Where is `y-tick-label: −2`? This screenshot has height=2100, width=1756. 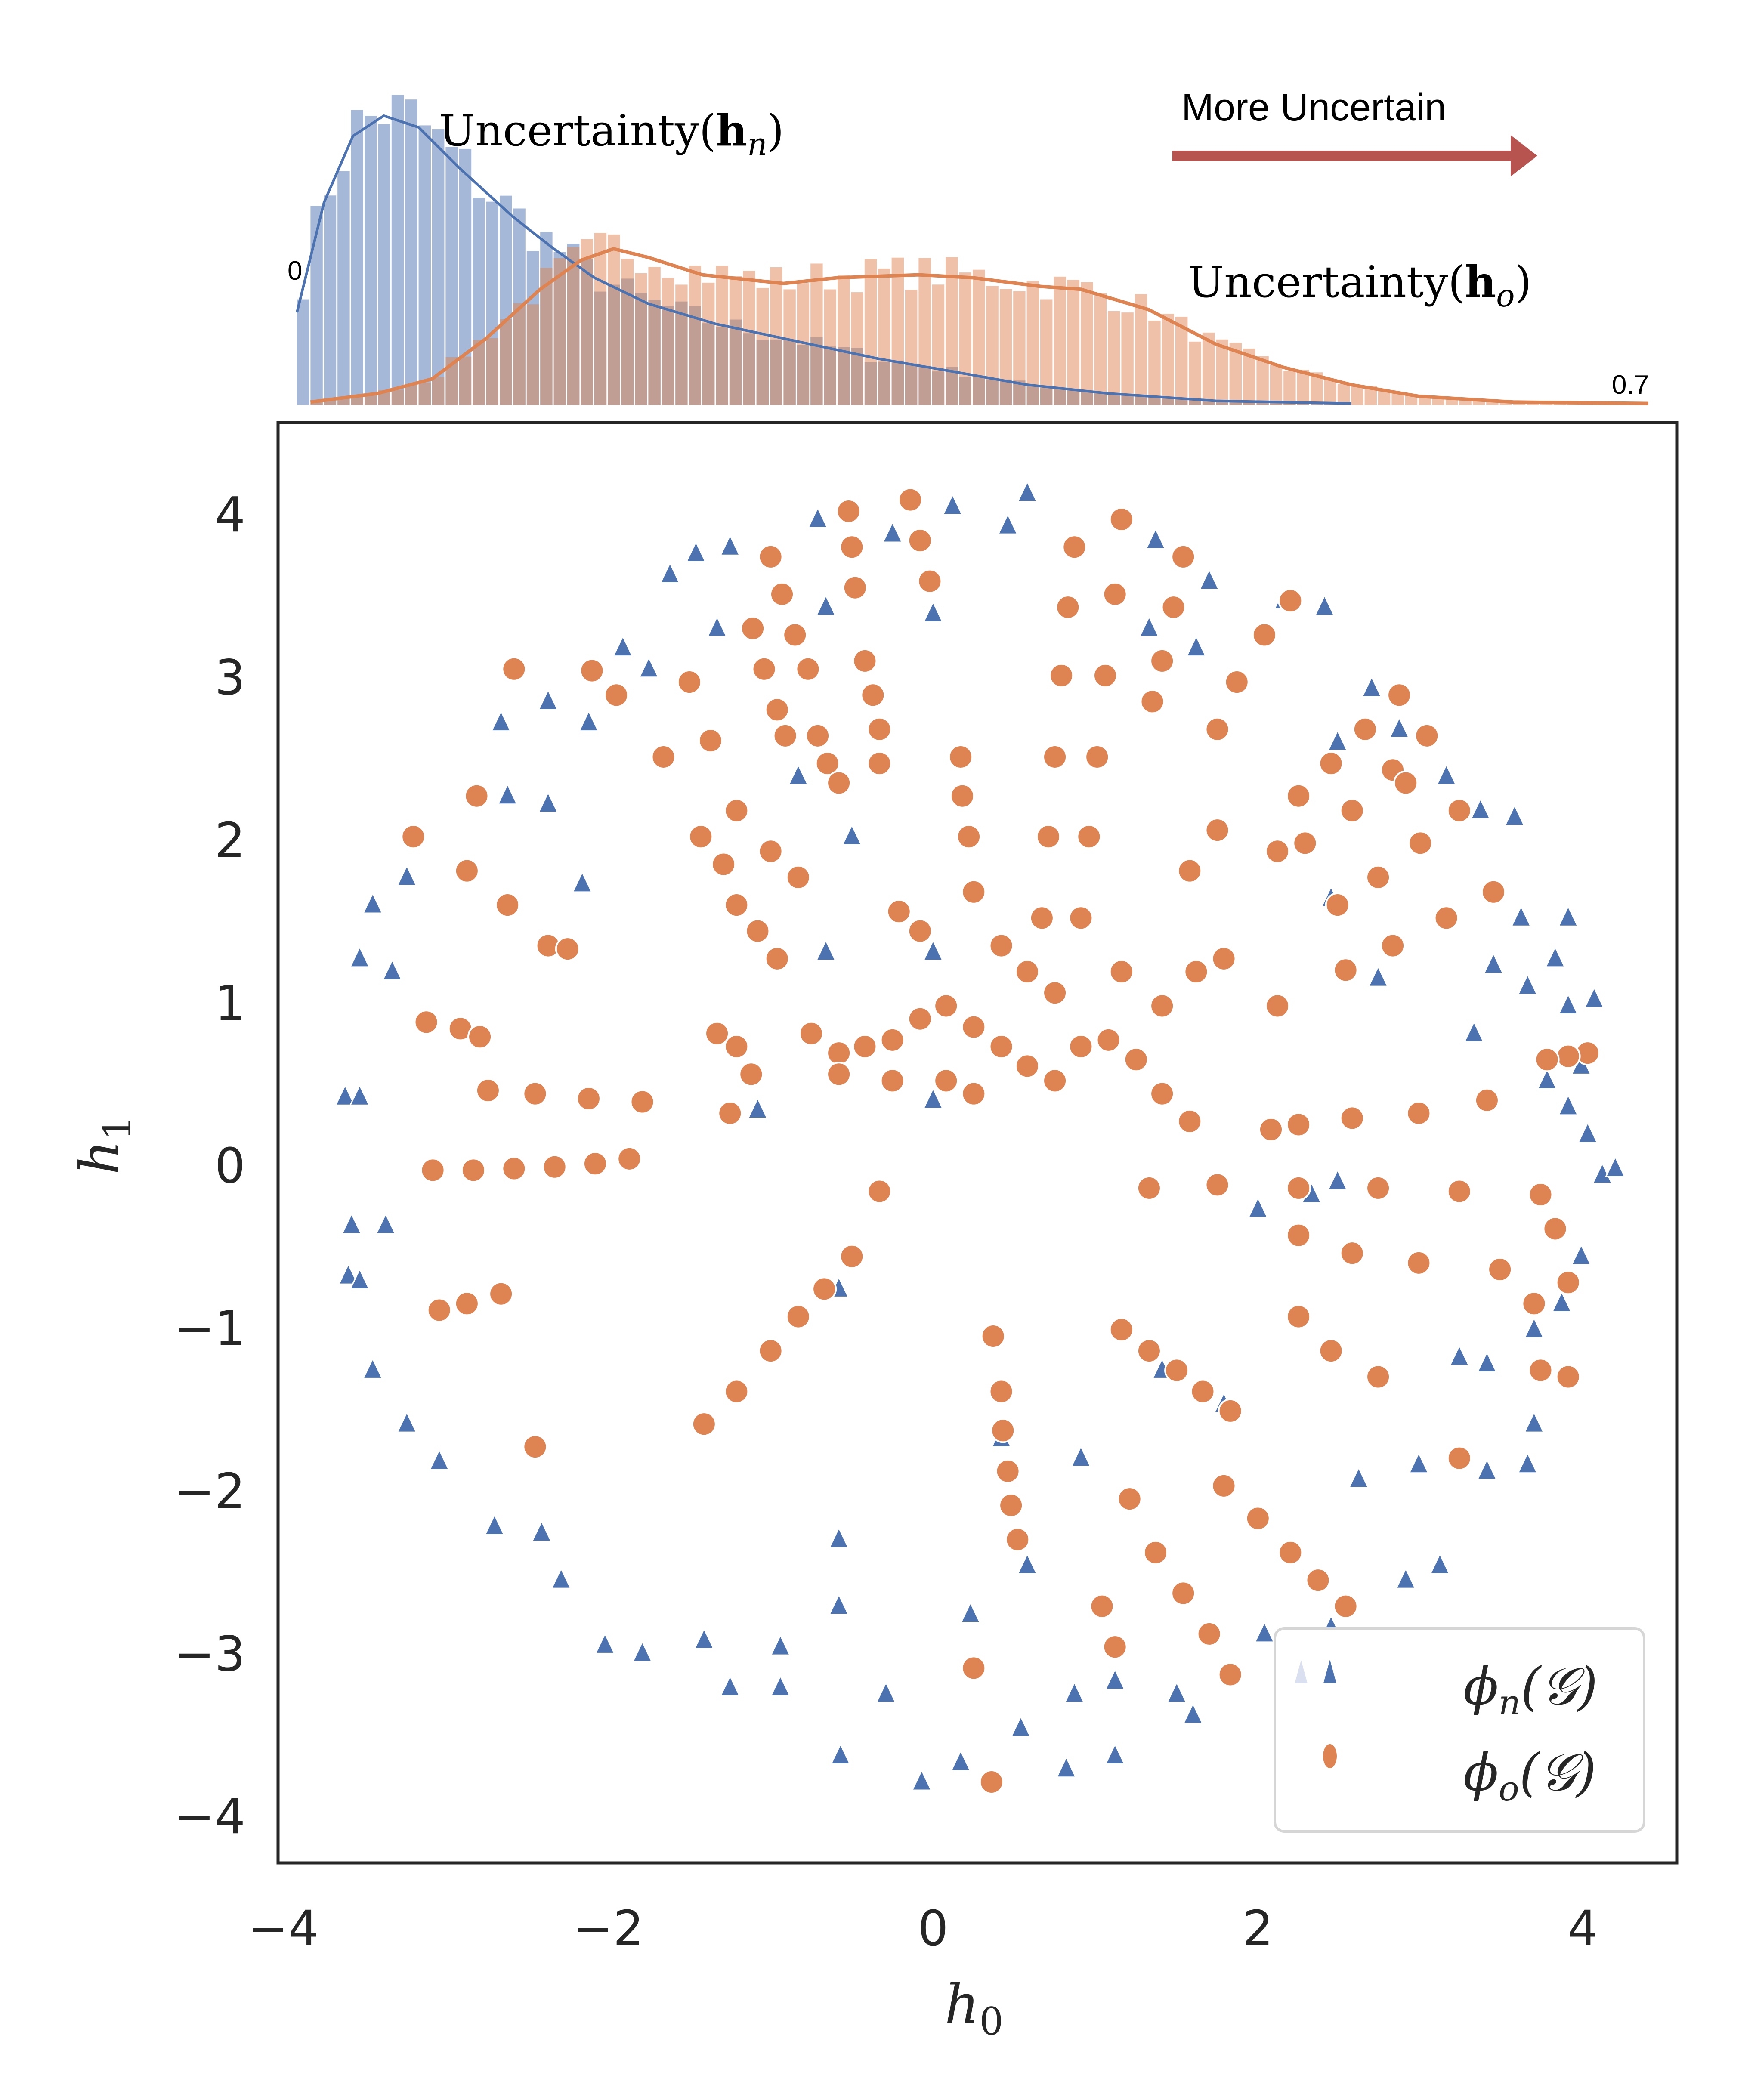
y-tick-label: −2 is located at coordinates (209, 1491).